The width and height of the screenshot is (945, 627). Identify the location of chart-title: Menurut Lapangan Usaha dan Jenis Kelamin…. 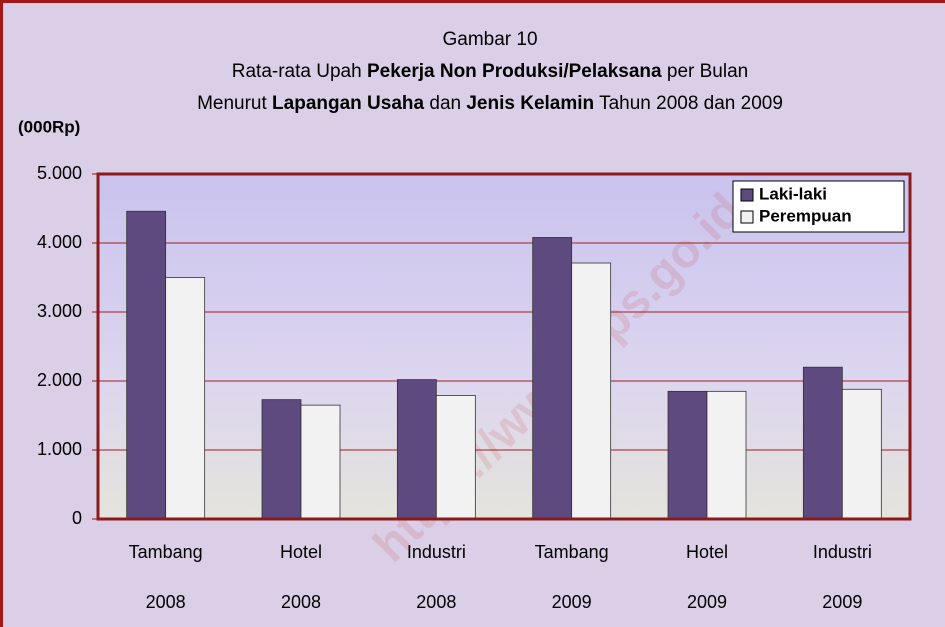
(490, 103).